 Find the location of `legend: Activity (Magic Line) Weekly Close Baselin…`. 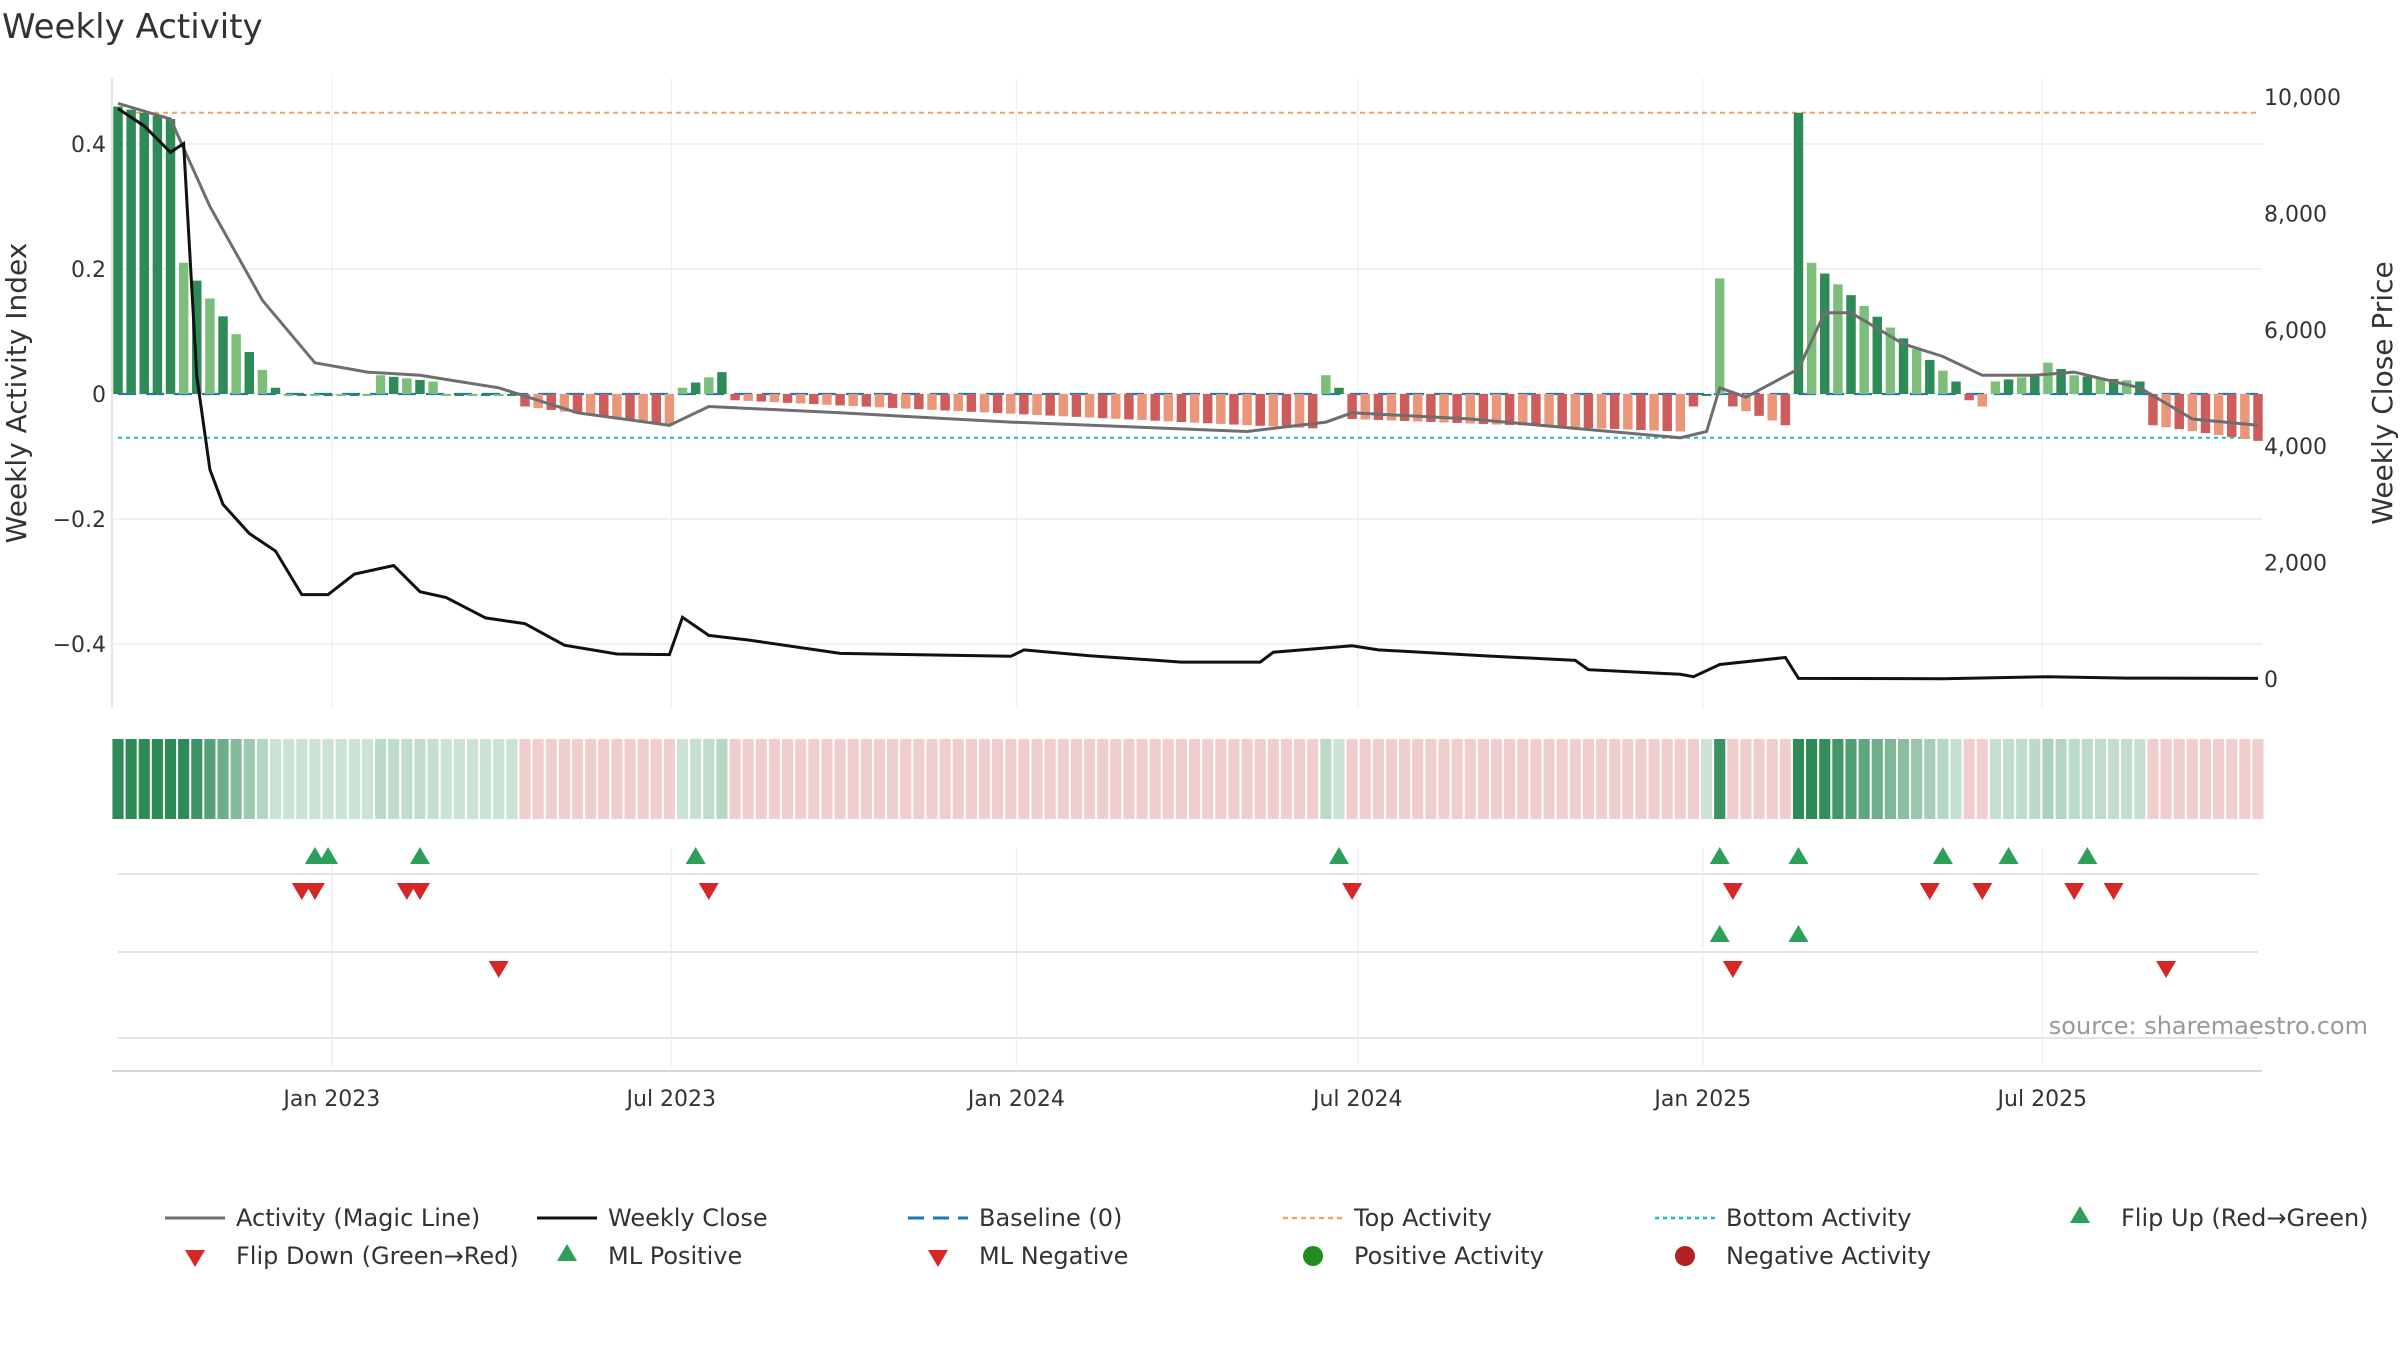

legend: Activity (Magic Line) Weekly Close Baselin… is located at coordinates (1267, 1237).